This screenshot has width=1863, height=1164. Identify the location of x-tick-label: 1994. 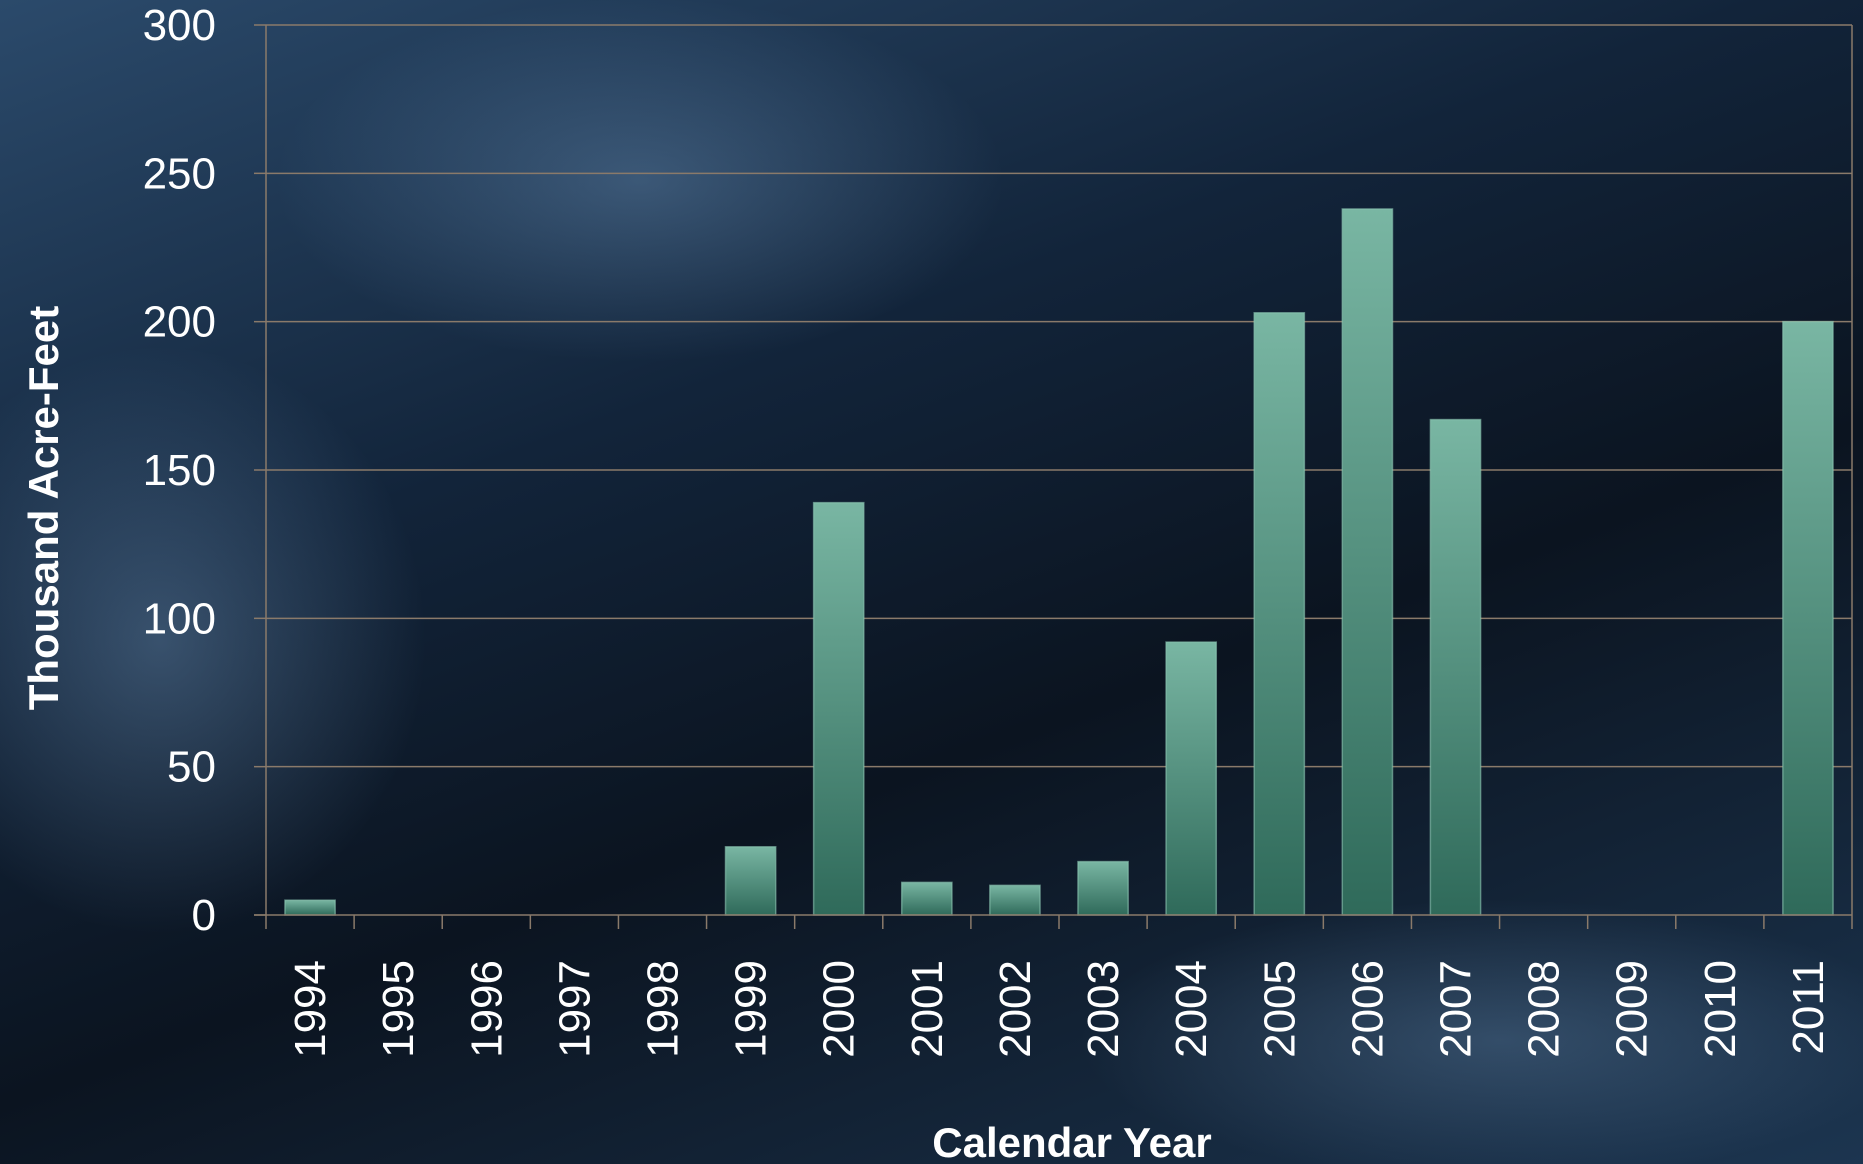
(310, 1009).